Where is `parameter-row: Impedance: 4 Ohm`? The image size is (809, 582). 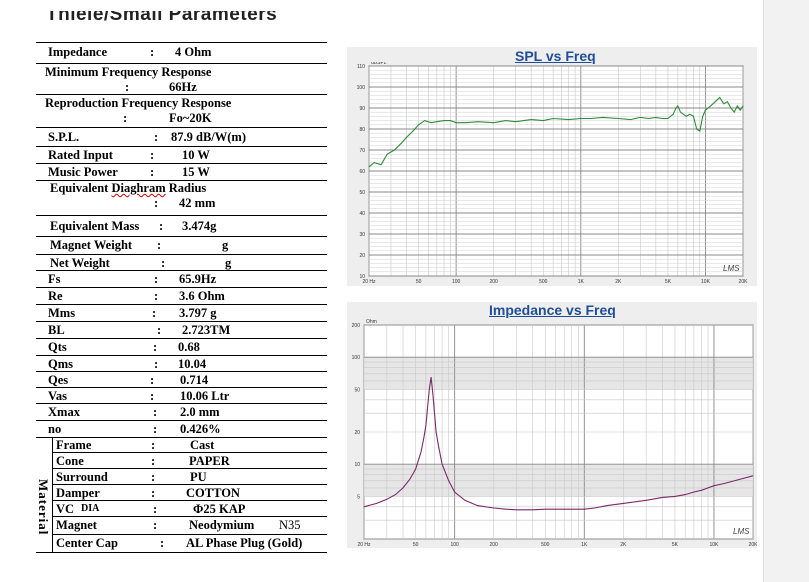 parameter-row: Impedance: 4 Ohm is located at coordinates (181, 53).